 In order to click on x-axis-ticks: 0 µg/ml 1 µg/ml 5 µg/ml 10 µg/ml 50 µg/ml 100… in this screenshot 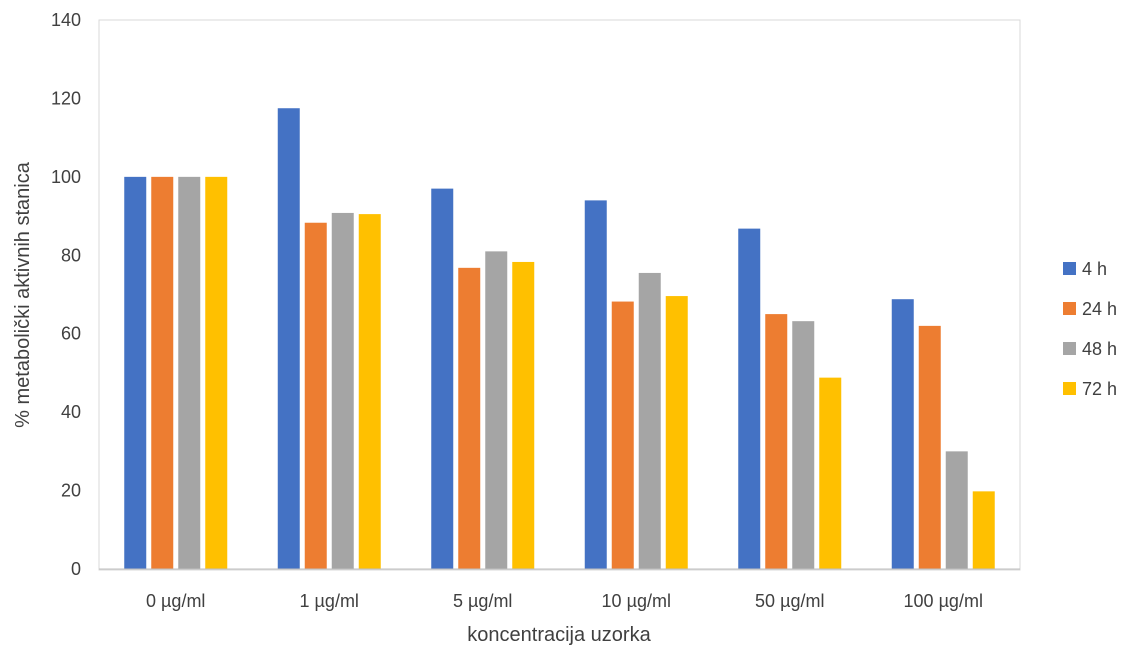, I will do `click(564, 601)`.